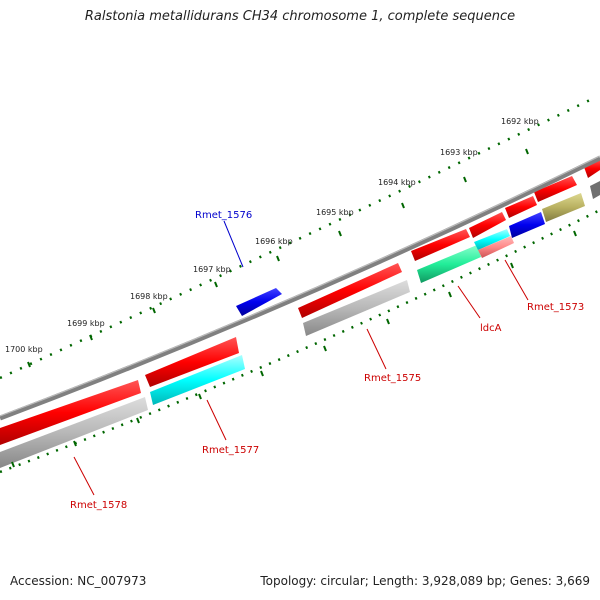 The width and height of the screenshot is (600, 600). What do you see at coordinates (78, 581) in the screenshot?
I see `accession-text: Accession: NC_007973` at bounding box center [78, 581].